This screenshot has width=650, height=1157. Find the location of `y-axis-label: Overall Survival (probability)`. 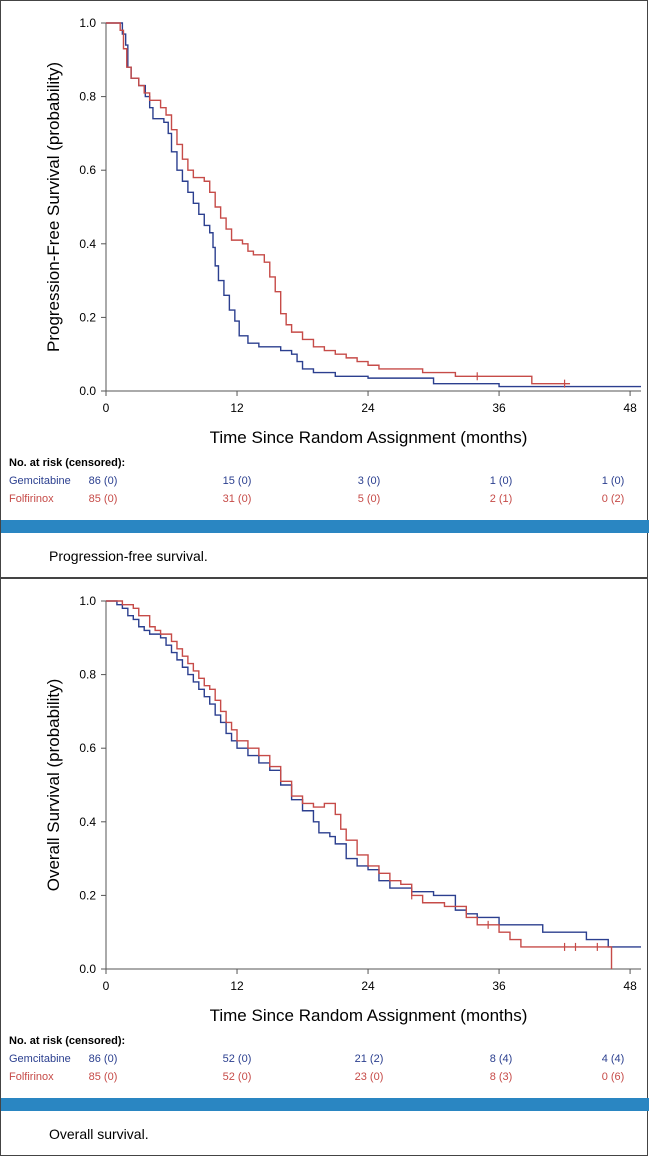

y-axis-label: Overall Survival (probability) is located at coordinates (53, 785).